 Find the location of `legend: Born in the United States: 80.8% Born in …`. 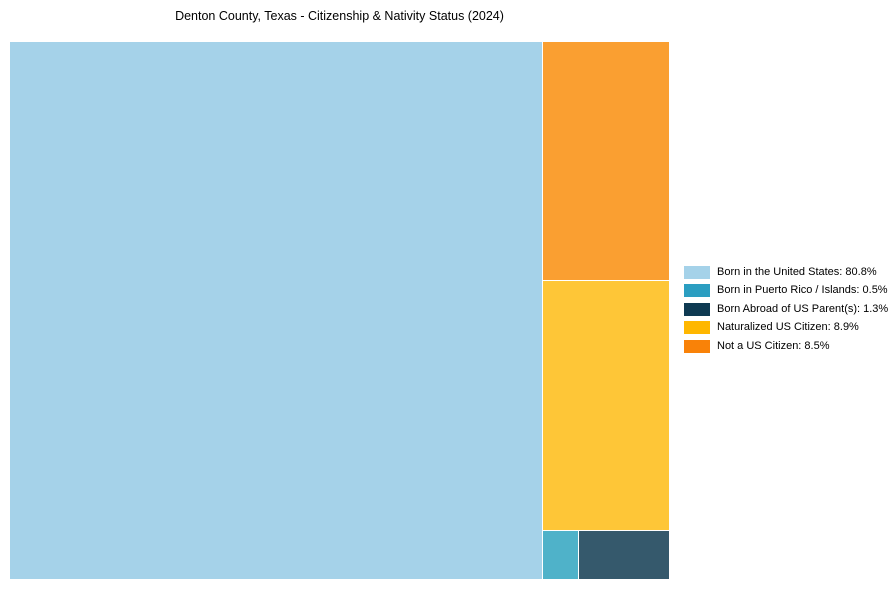

legend: Born in the United States: 80.8% Born in … is located at coordinates (786, 309).